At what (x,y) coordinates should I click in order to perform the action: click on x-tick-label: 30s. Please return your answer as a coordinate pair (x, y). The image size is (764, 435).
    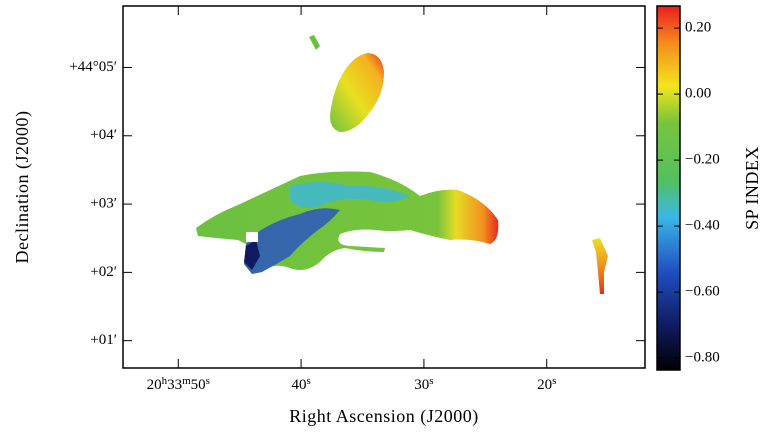
    Looking at the image, I should click on (423, 384).